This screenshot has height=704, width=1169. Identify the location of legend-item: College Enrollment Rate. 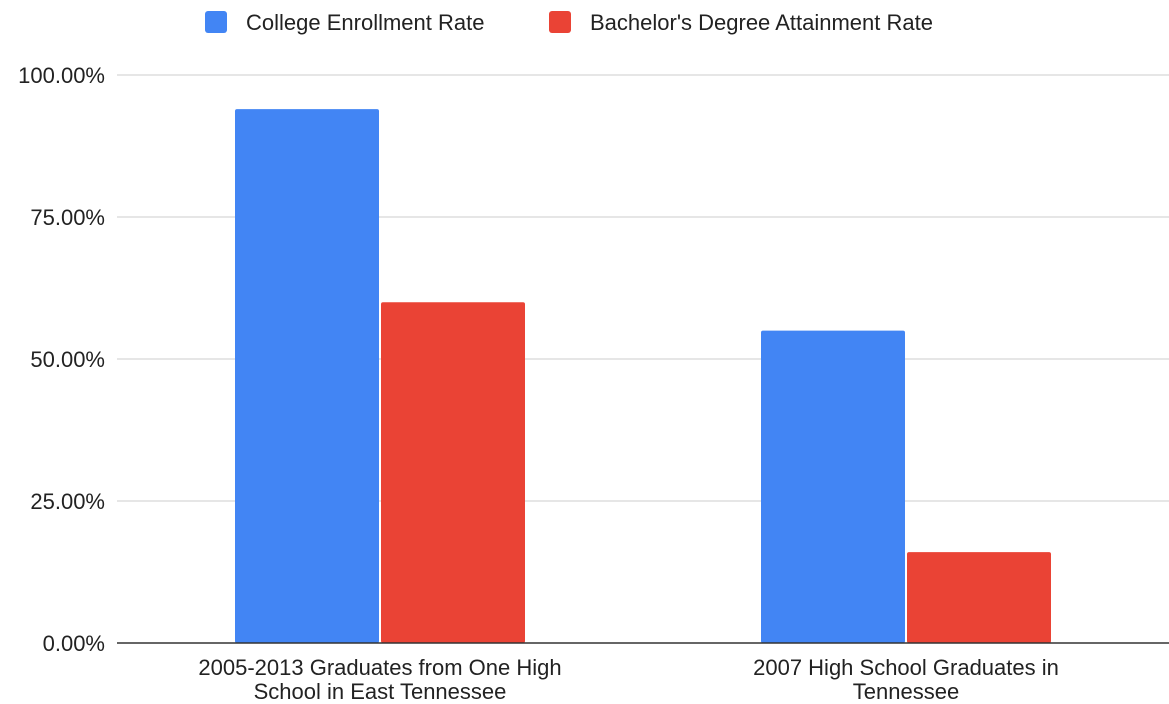
(344, 22).